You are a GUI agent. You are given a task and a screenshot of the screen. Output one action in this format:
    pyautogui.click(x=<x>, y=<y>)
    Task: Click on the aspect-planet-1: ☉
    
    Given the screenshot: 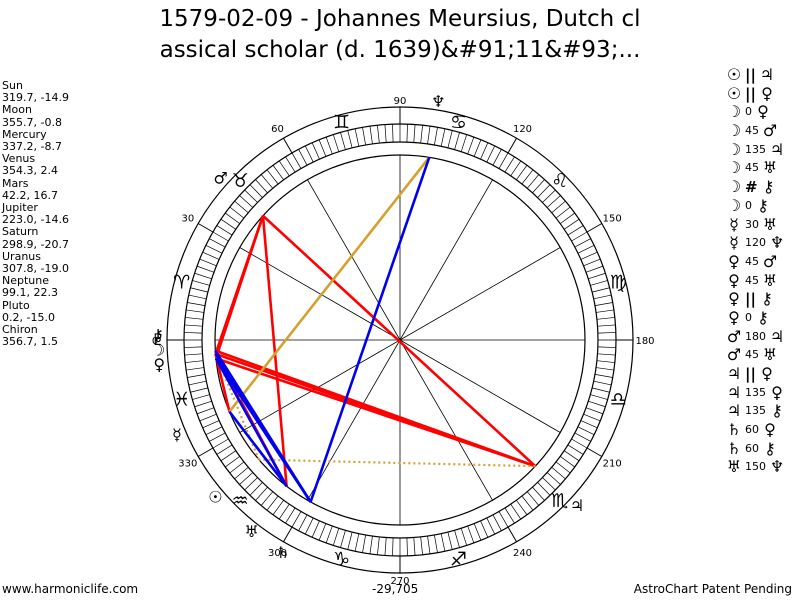 What is the action you would take?
    pyautogui.click(x=734, y=74)
    